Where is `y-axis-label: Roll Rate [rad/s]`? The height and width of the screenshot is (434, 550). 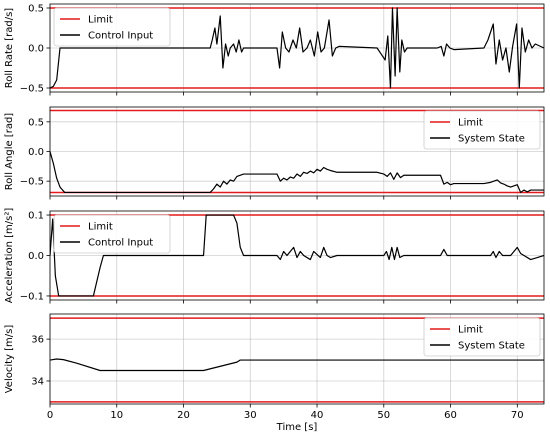
y-axis-label: Roll Rate [rad/s] is located at coordinates (9, 48).